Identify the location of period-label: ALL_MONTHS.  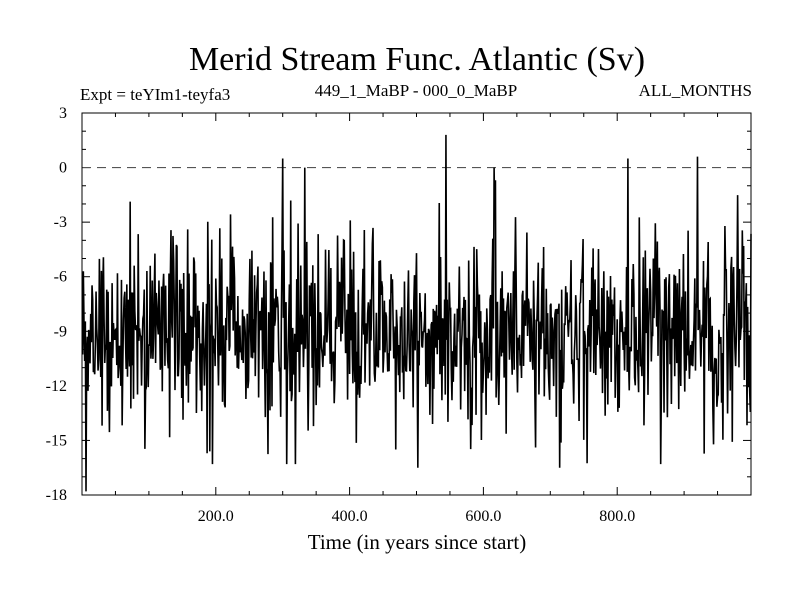
(695, 90).